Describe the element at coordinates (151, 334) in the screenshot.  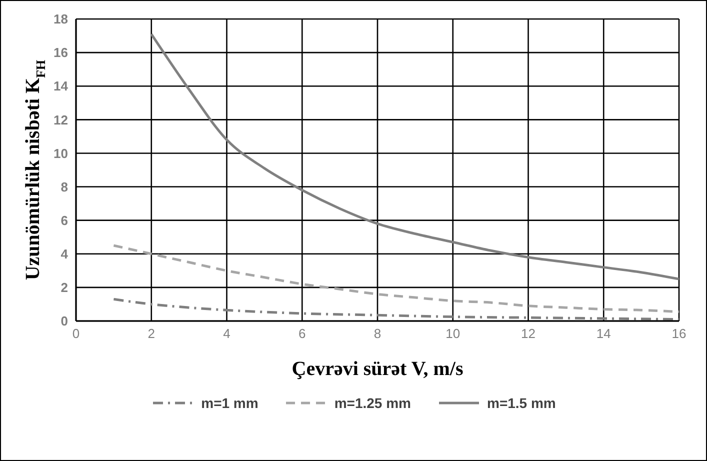
I see `x-tick-label: 2` at that location.